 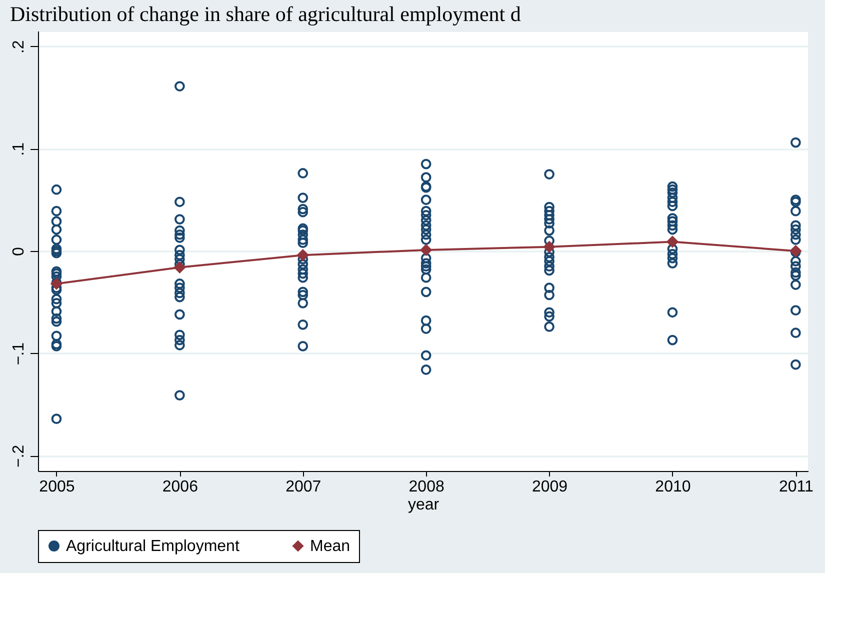 I want to click on x-tick-label: 2011, so click(x=796, y=487).